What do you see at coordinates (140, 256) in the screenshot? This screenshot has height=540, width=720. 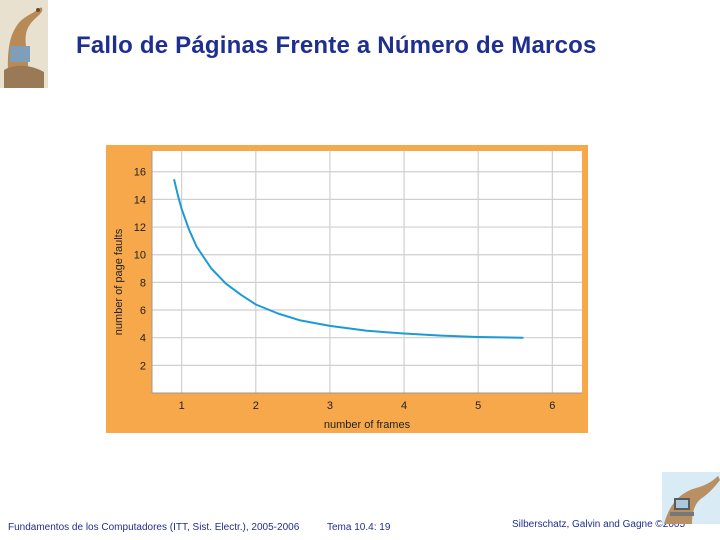 I see `y-tick-label: 10` at bounding box center [140, 256].